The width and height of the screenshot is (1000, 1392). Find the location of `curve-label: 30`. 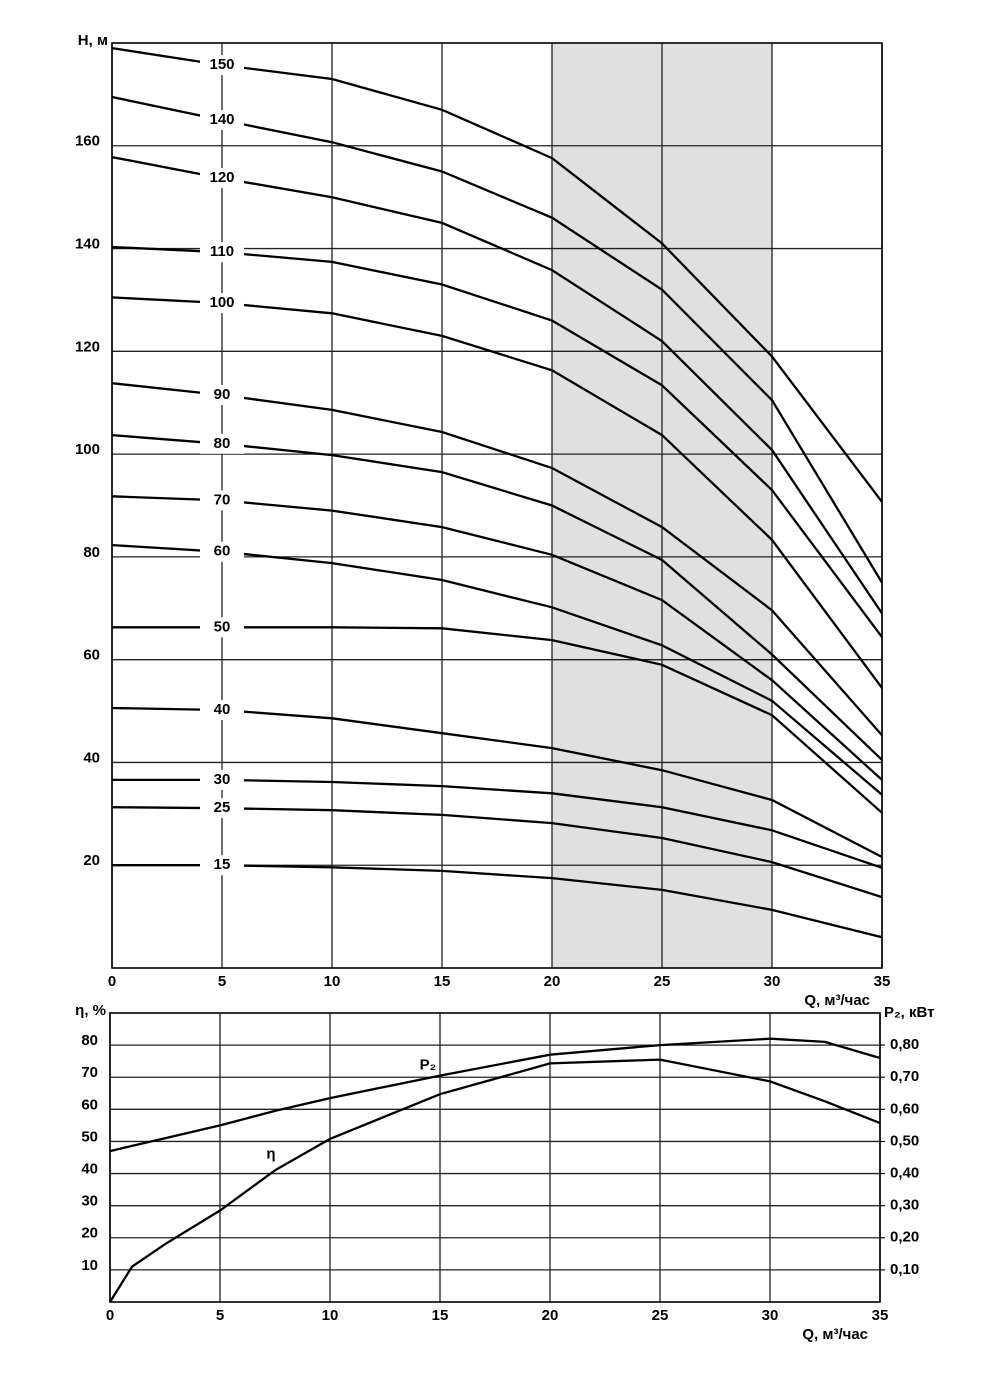

curve-label: 30 is located at coordinates (222, 779).